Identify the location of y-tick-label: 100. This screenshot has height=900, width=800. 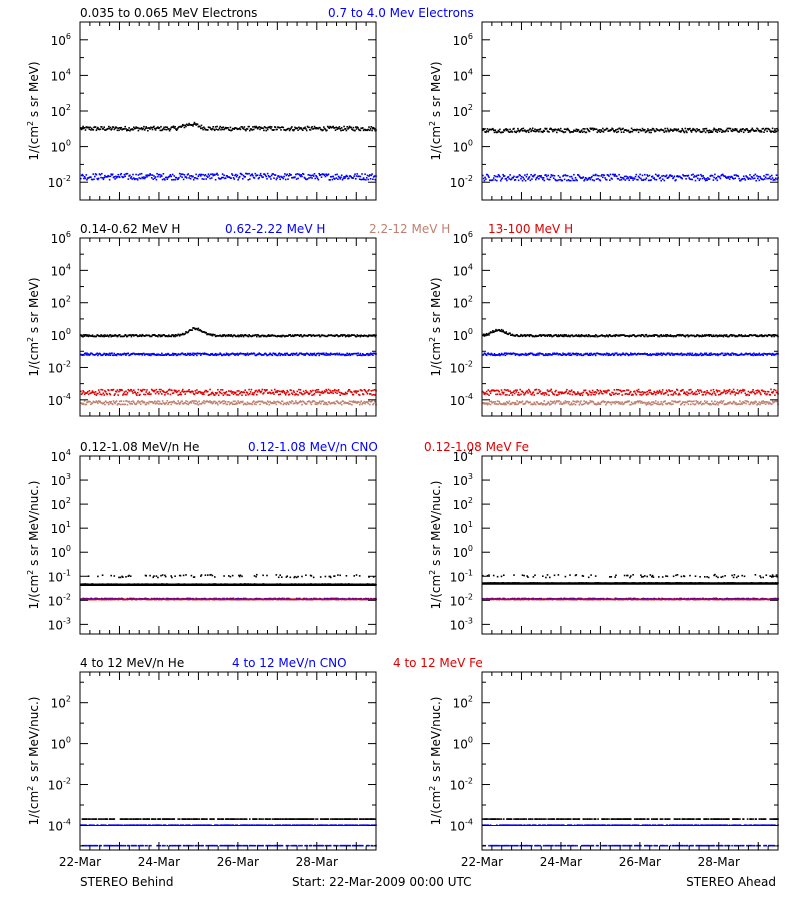
(61, 335).